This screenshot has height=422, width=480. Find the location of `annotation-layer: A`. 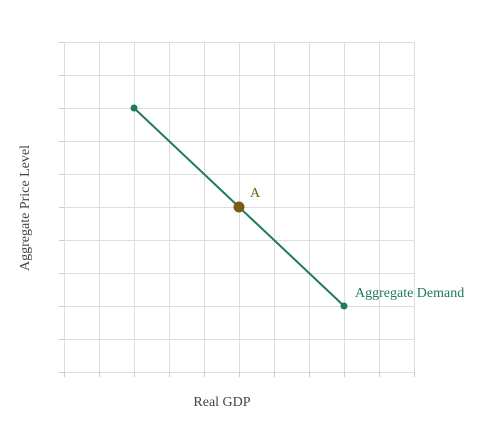

annotation-layer: A is located at coordinates (247, 199).